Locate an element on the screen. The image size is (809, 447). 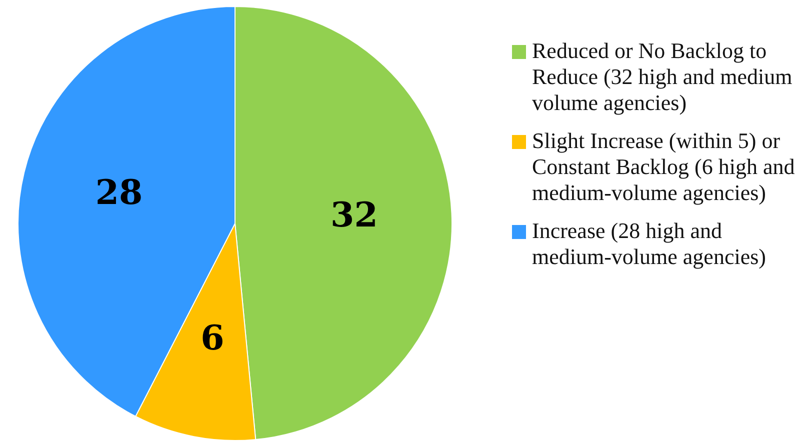
legend-label: Slight Increase (within 5) or Constant Backlog (6 high and medium-volume agencies) is located at coordinates (663, 166).